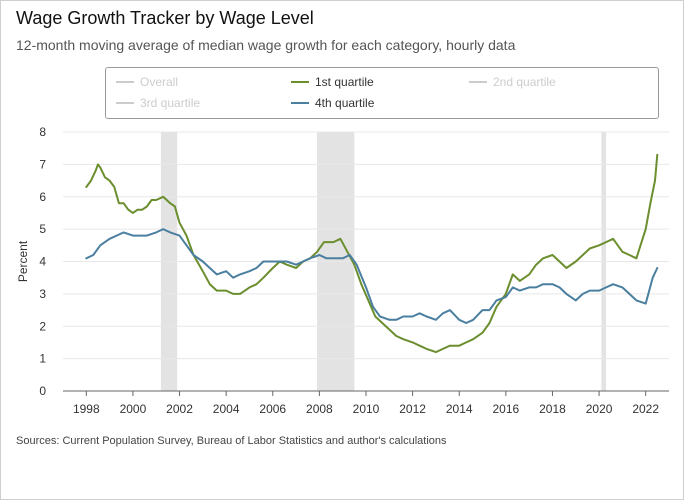 This screenshot has width=684, height=500. Describe the element at coordinates (412, 409) in the screenshot. I see `x-tick-label-2012: 2012` at that location.